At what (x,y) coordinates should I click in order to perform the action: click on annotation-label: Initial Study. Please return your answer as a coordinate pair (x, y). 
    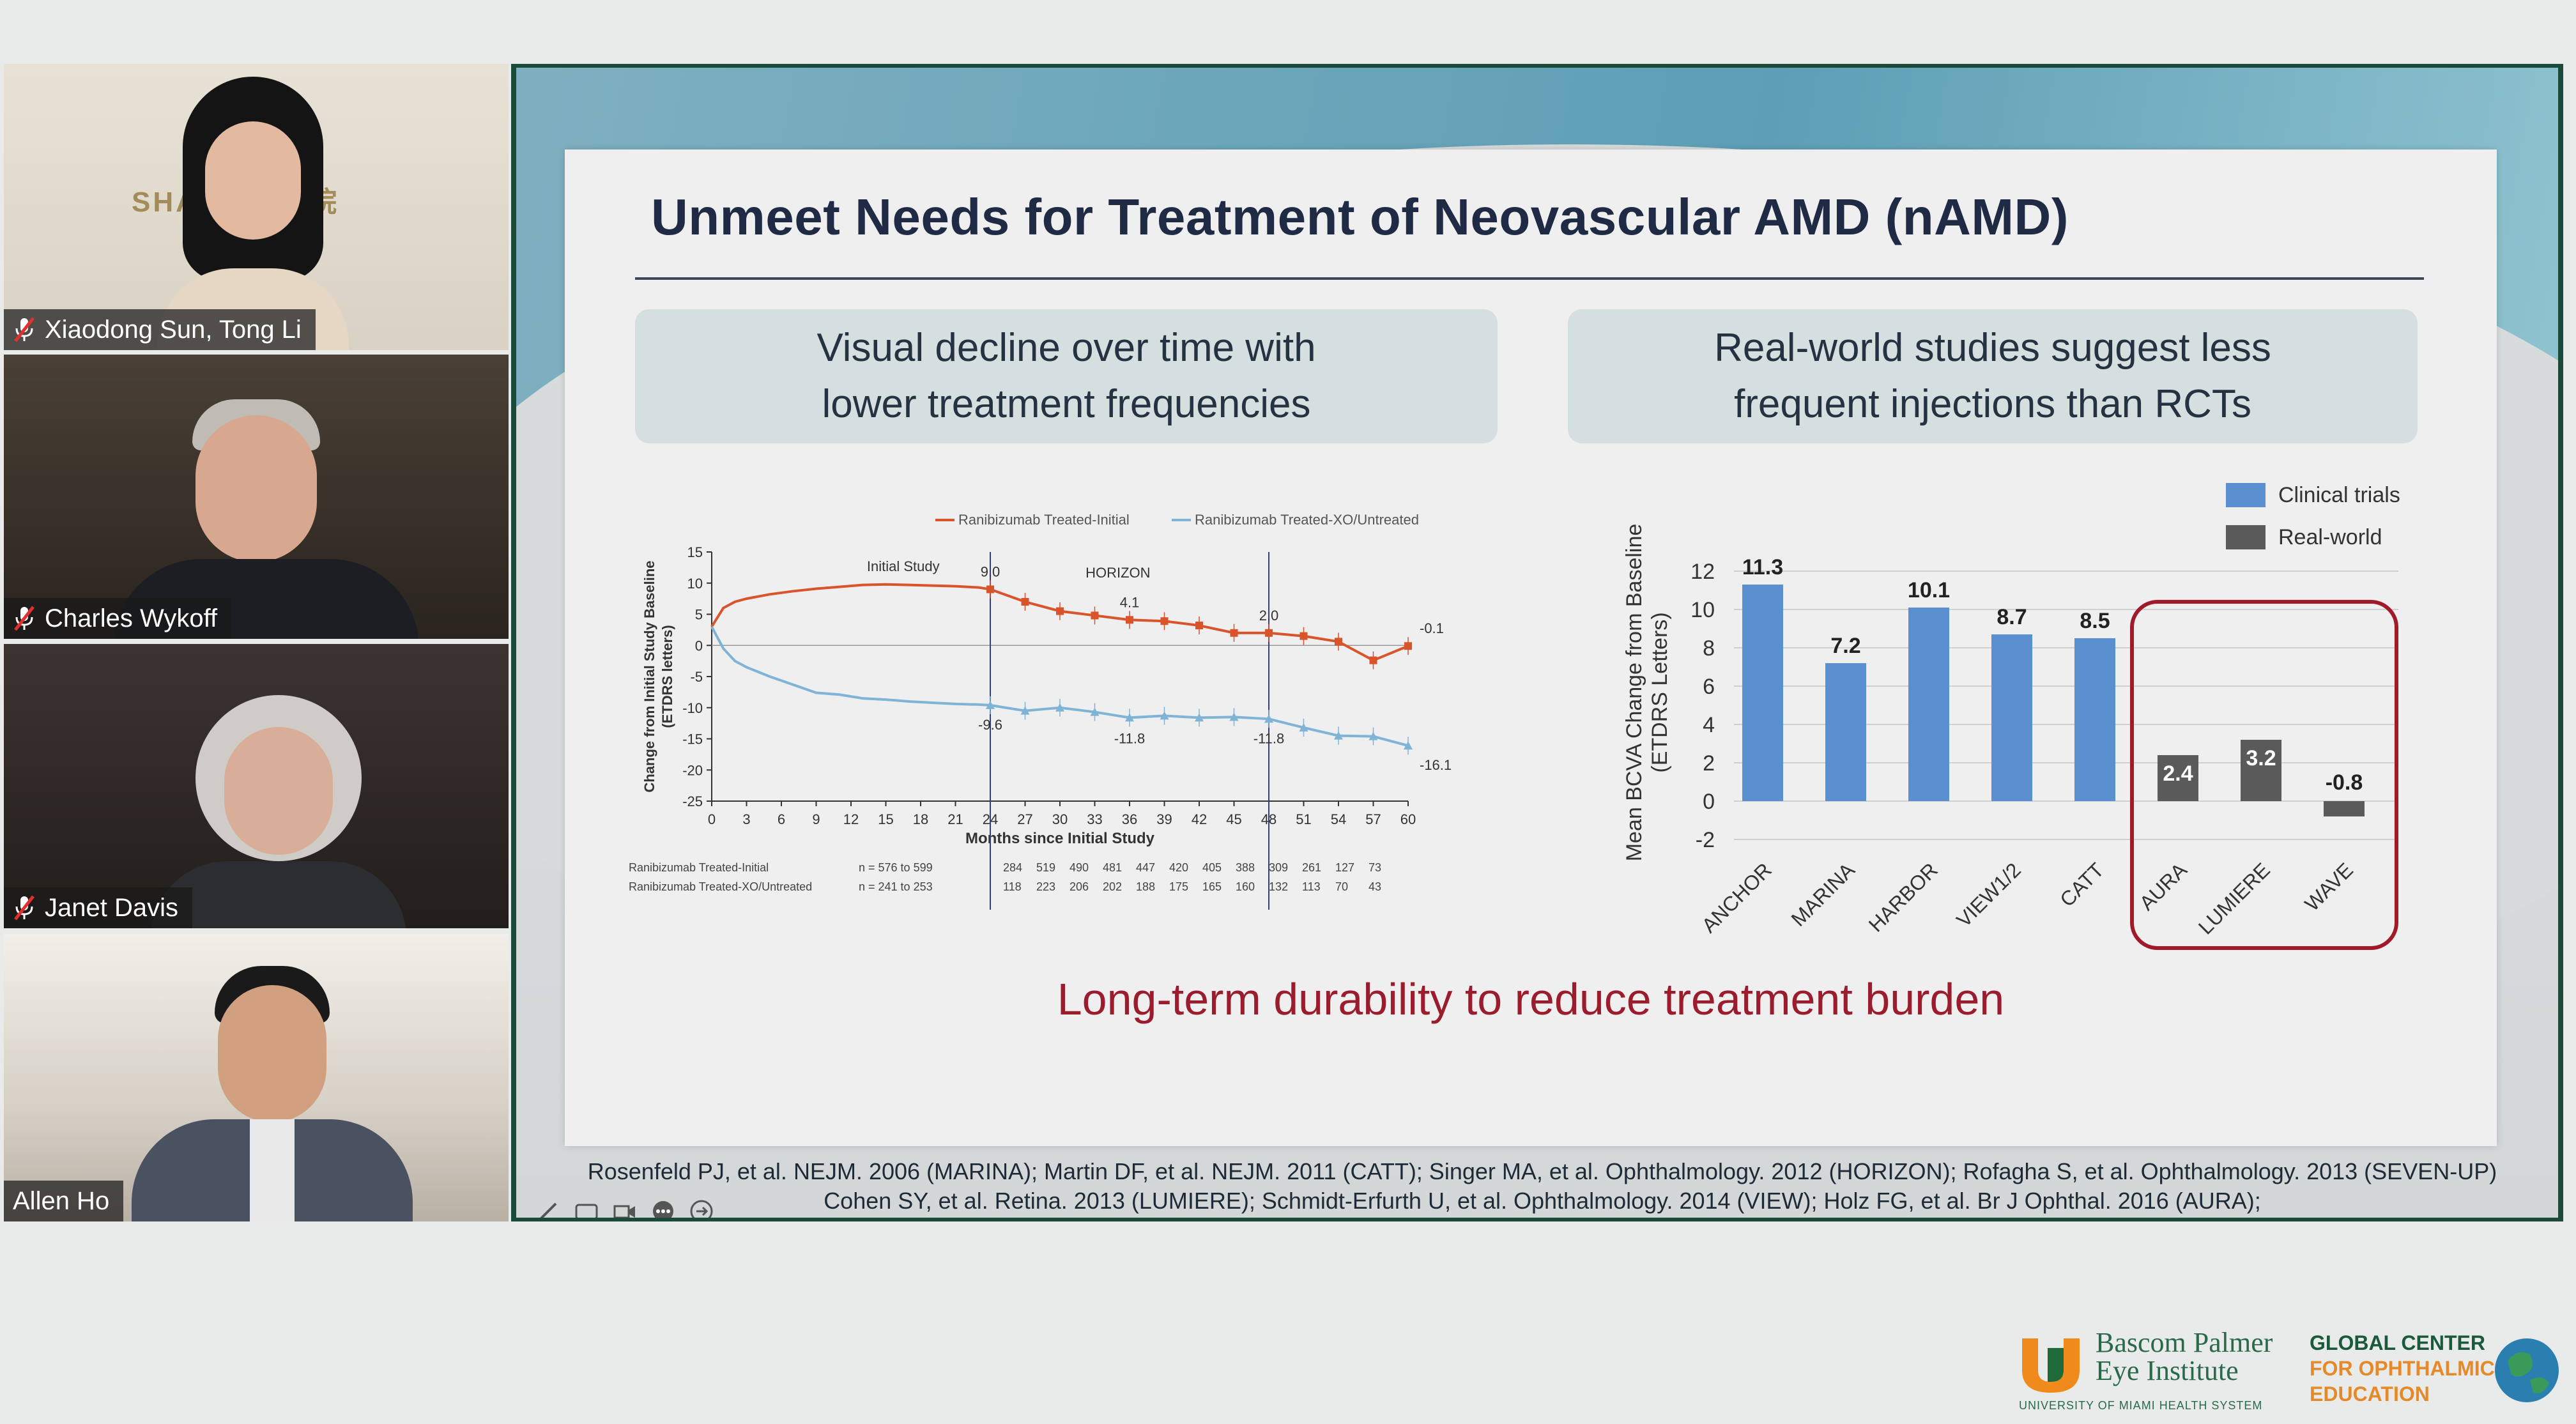
    Looking at the image, I should click on (903, 566).